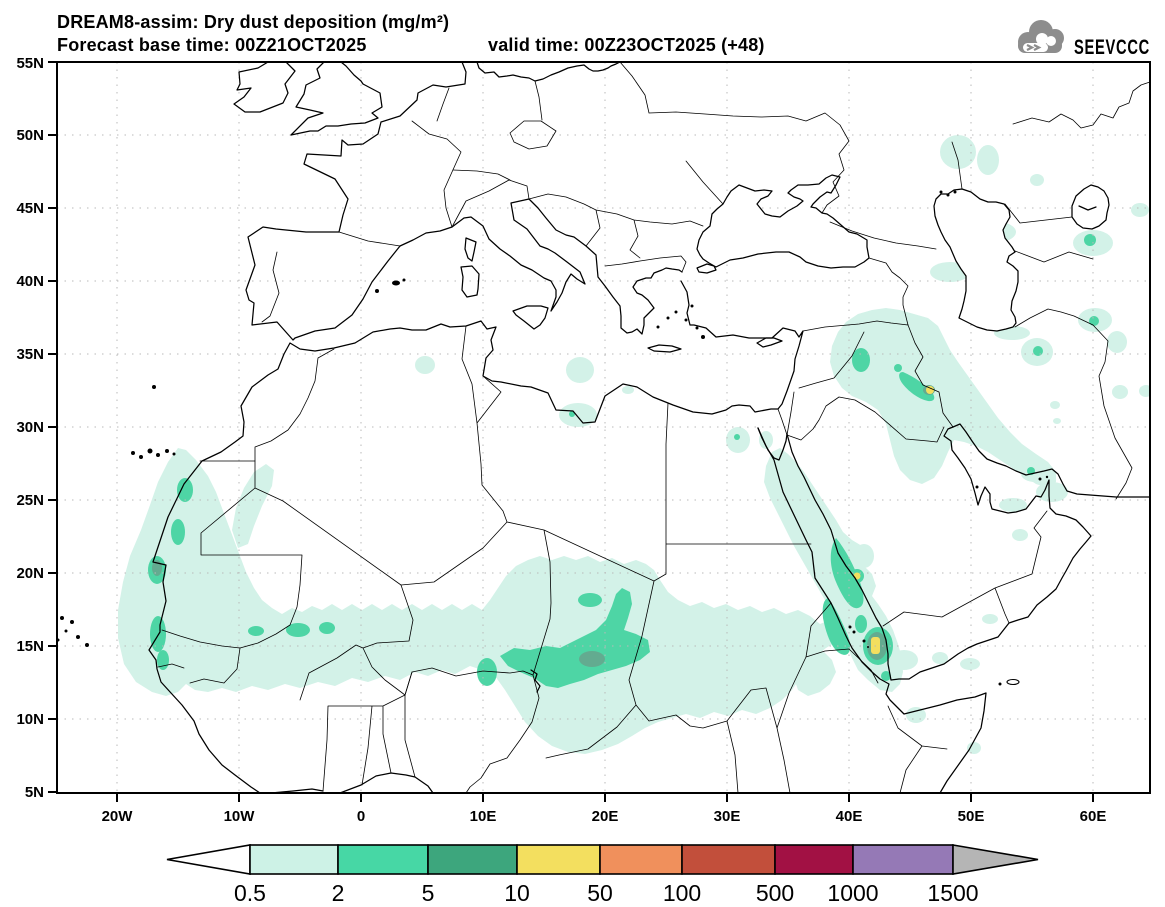 The width and height of the screenshot is (1165, 907). I want to click on lon-label: 30E, so click(727, 816).